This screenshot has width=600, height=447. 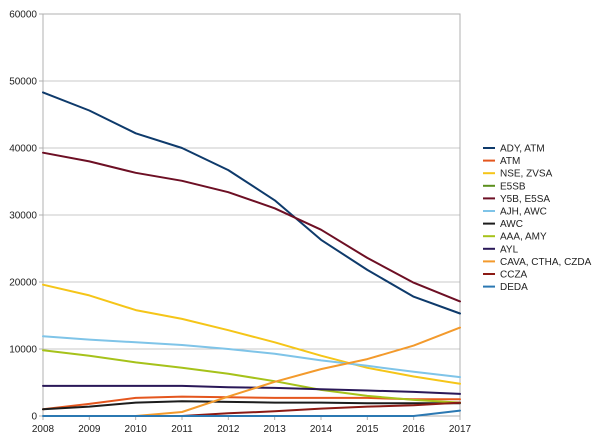 I want to click on legend-label: NSE, ZVSA, so click(x=526, y=174).